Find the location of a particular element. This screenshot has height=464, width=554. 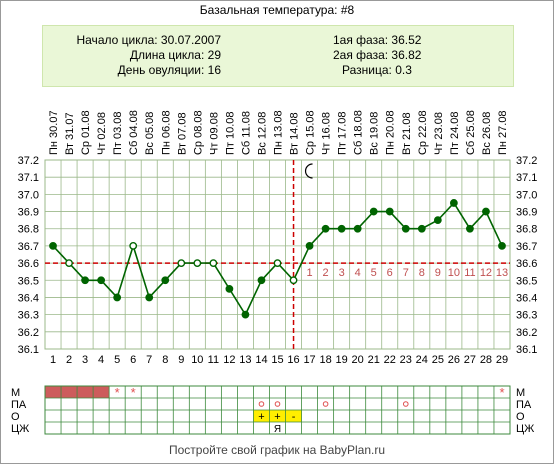

y-tick-label-left: 37.2 is located at coordinates (28, 161).